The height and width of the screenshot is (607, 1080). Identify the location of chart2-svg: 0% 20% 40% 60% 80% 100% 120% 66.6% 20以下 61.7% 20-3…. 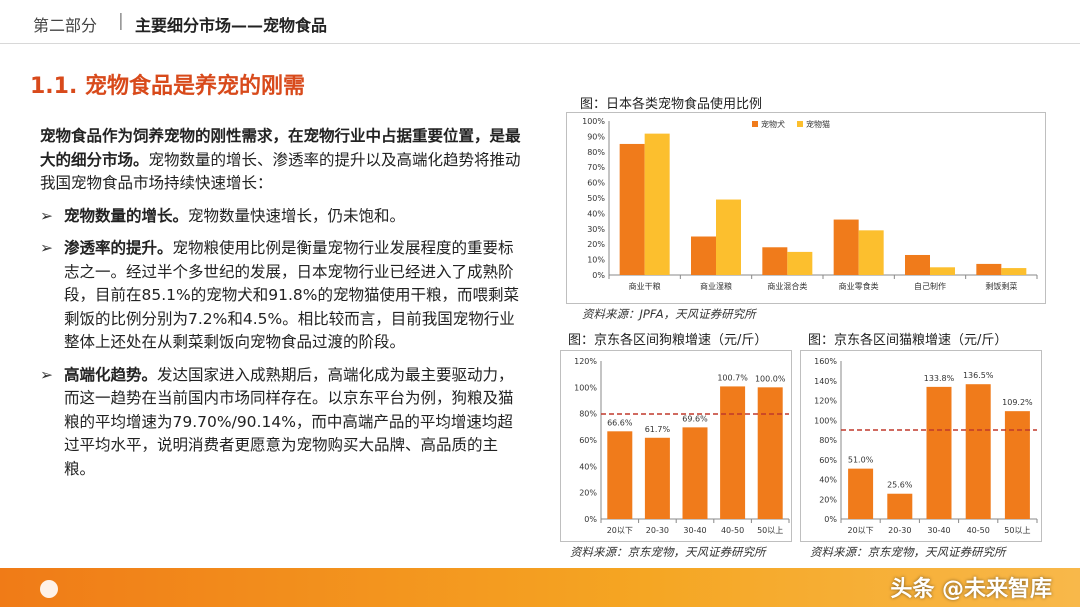
(682, 446).